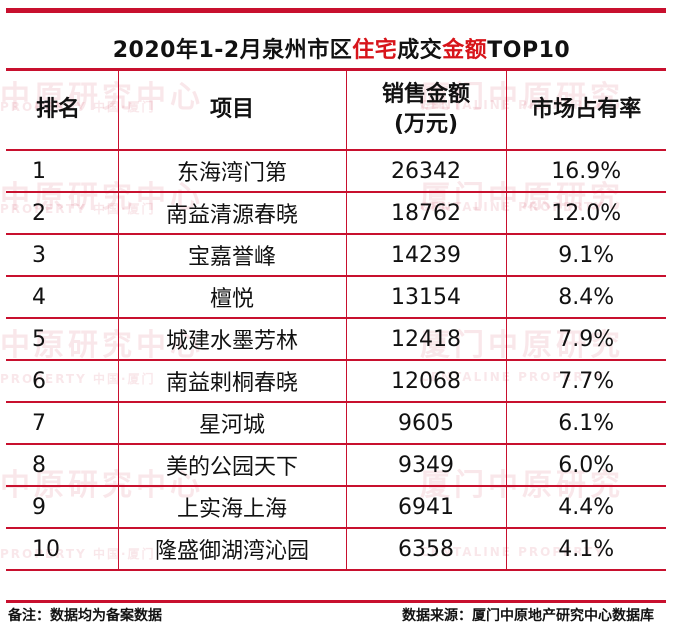  I want to click on cell-rank: 7, so click(62, 423).